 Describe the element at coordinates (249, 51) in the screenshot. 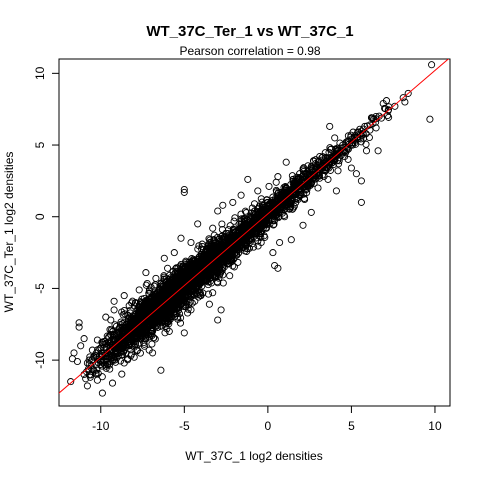

I see `chart-subtitle: Pearson correlation = 0.98` at that location.